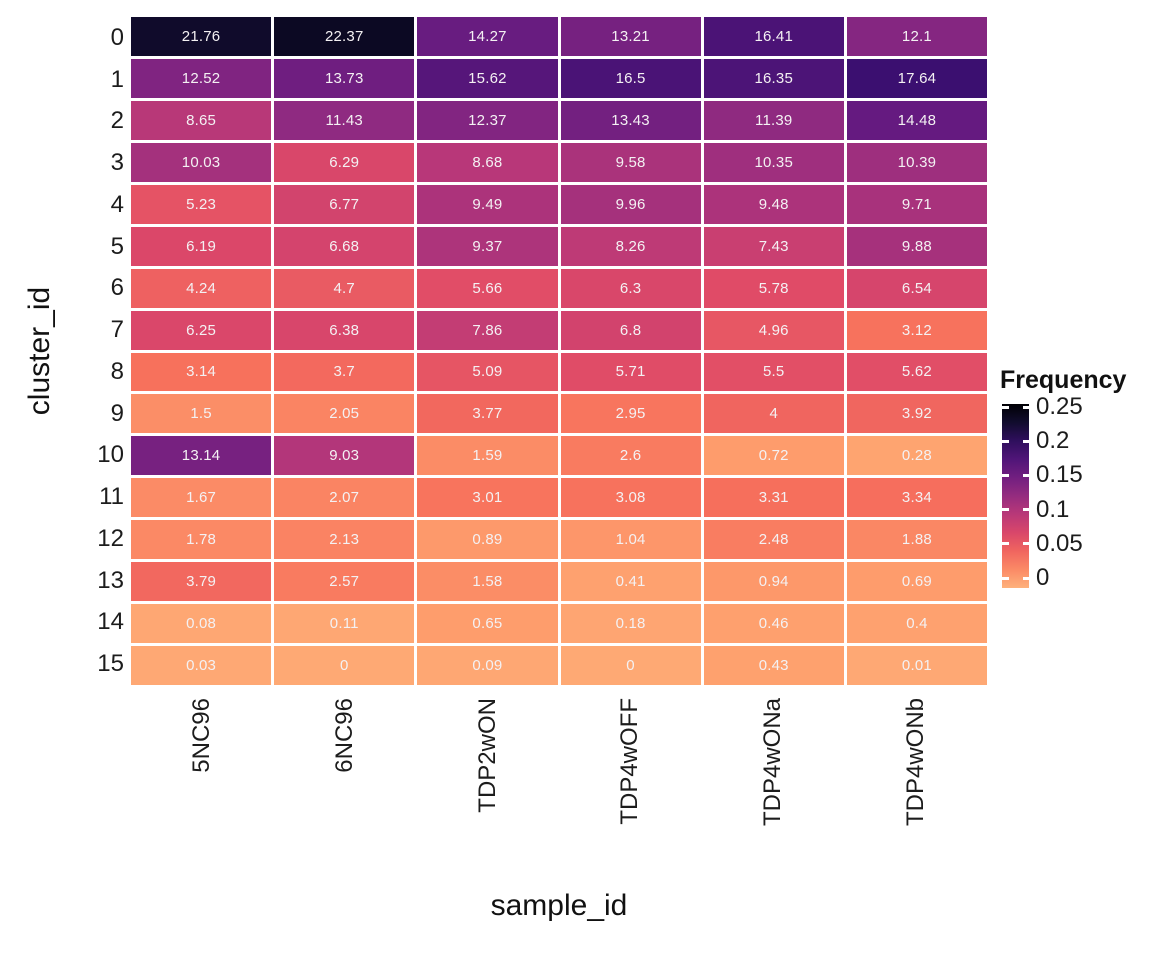 The width and height of the screenshot is (1152, 960). What do you see at coordinates (487, 78) in the screenshot?
I see `heatmap-cell: 15.62` at bounding box center [487, 78].